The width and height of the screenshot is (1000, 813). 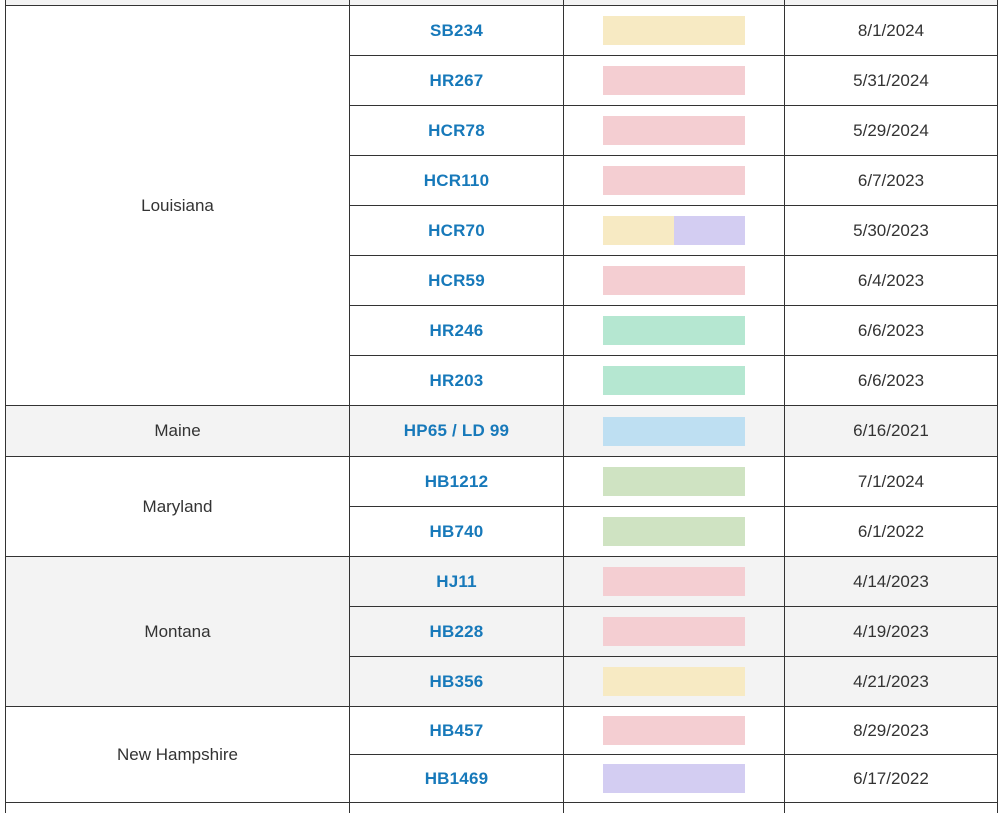 I want to click on bill-link: HB1212, so click(x=456, y=481).